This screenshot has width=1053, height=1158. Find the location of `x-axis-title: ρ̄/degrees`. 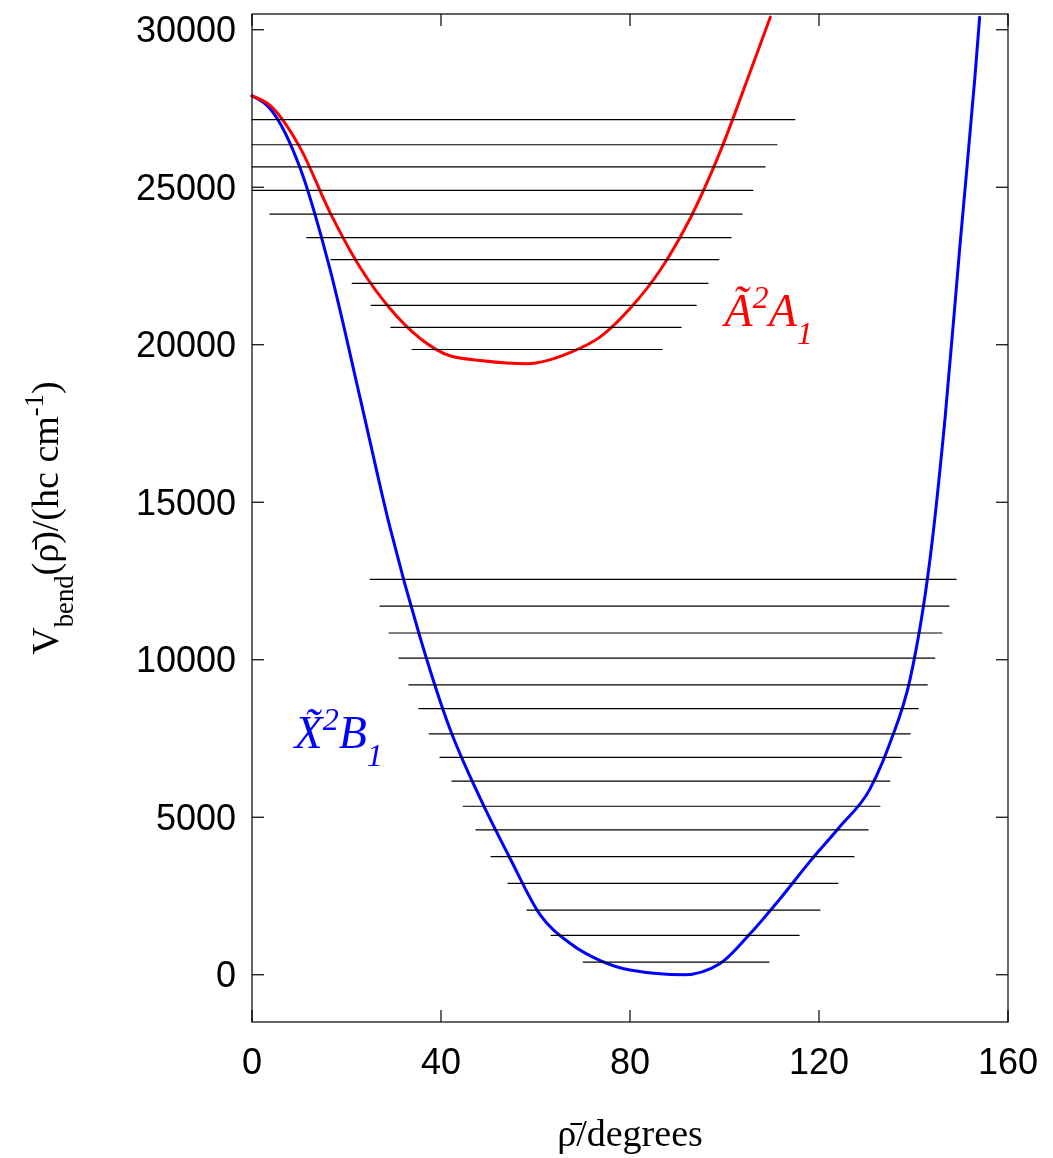

x-axis-title: ρ̄/degrees is located at coordinates (630, 1133).